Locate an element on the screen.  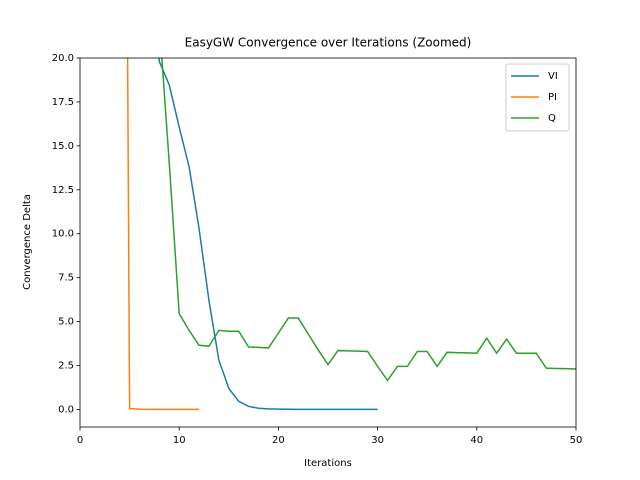
y-tick-label: 0.0 is located at coordinates (66, 409).